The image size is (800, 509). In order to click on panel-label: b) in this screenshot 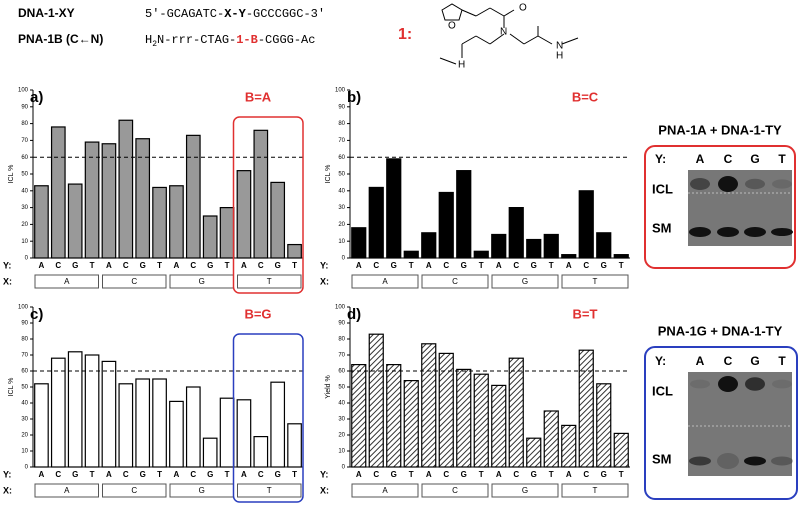, I will do `click(354, 97)`.